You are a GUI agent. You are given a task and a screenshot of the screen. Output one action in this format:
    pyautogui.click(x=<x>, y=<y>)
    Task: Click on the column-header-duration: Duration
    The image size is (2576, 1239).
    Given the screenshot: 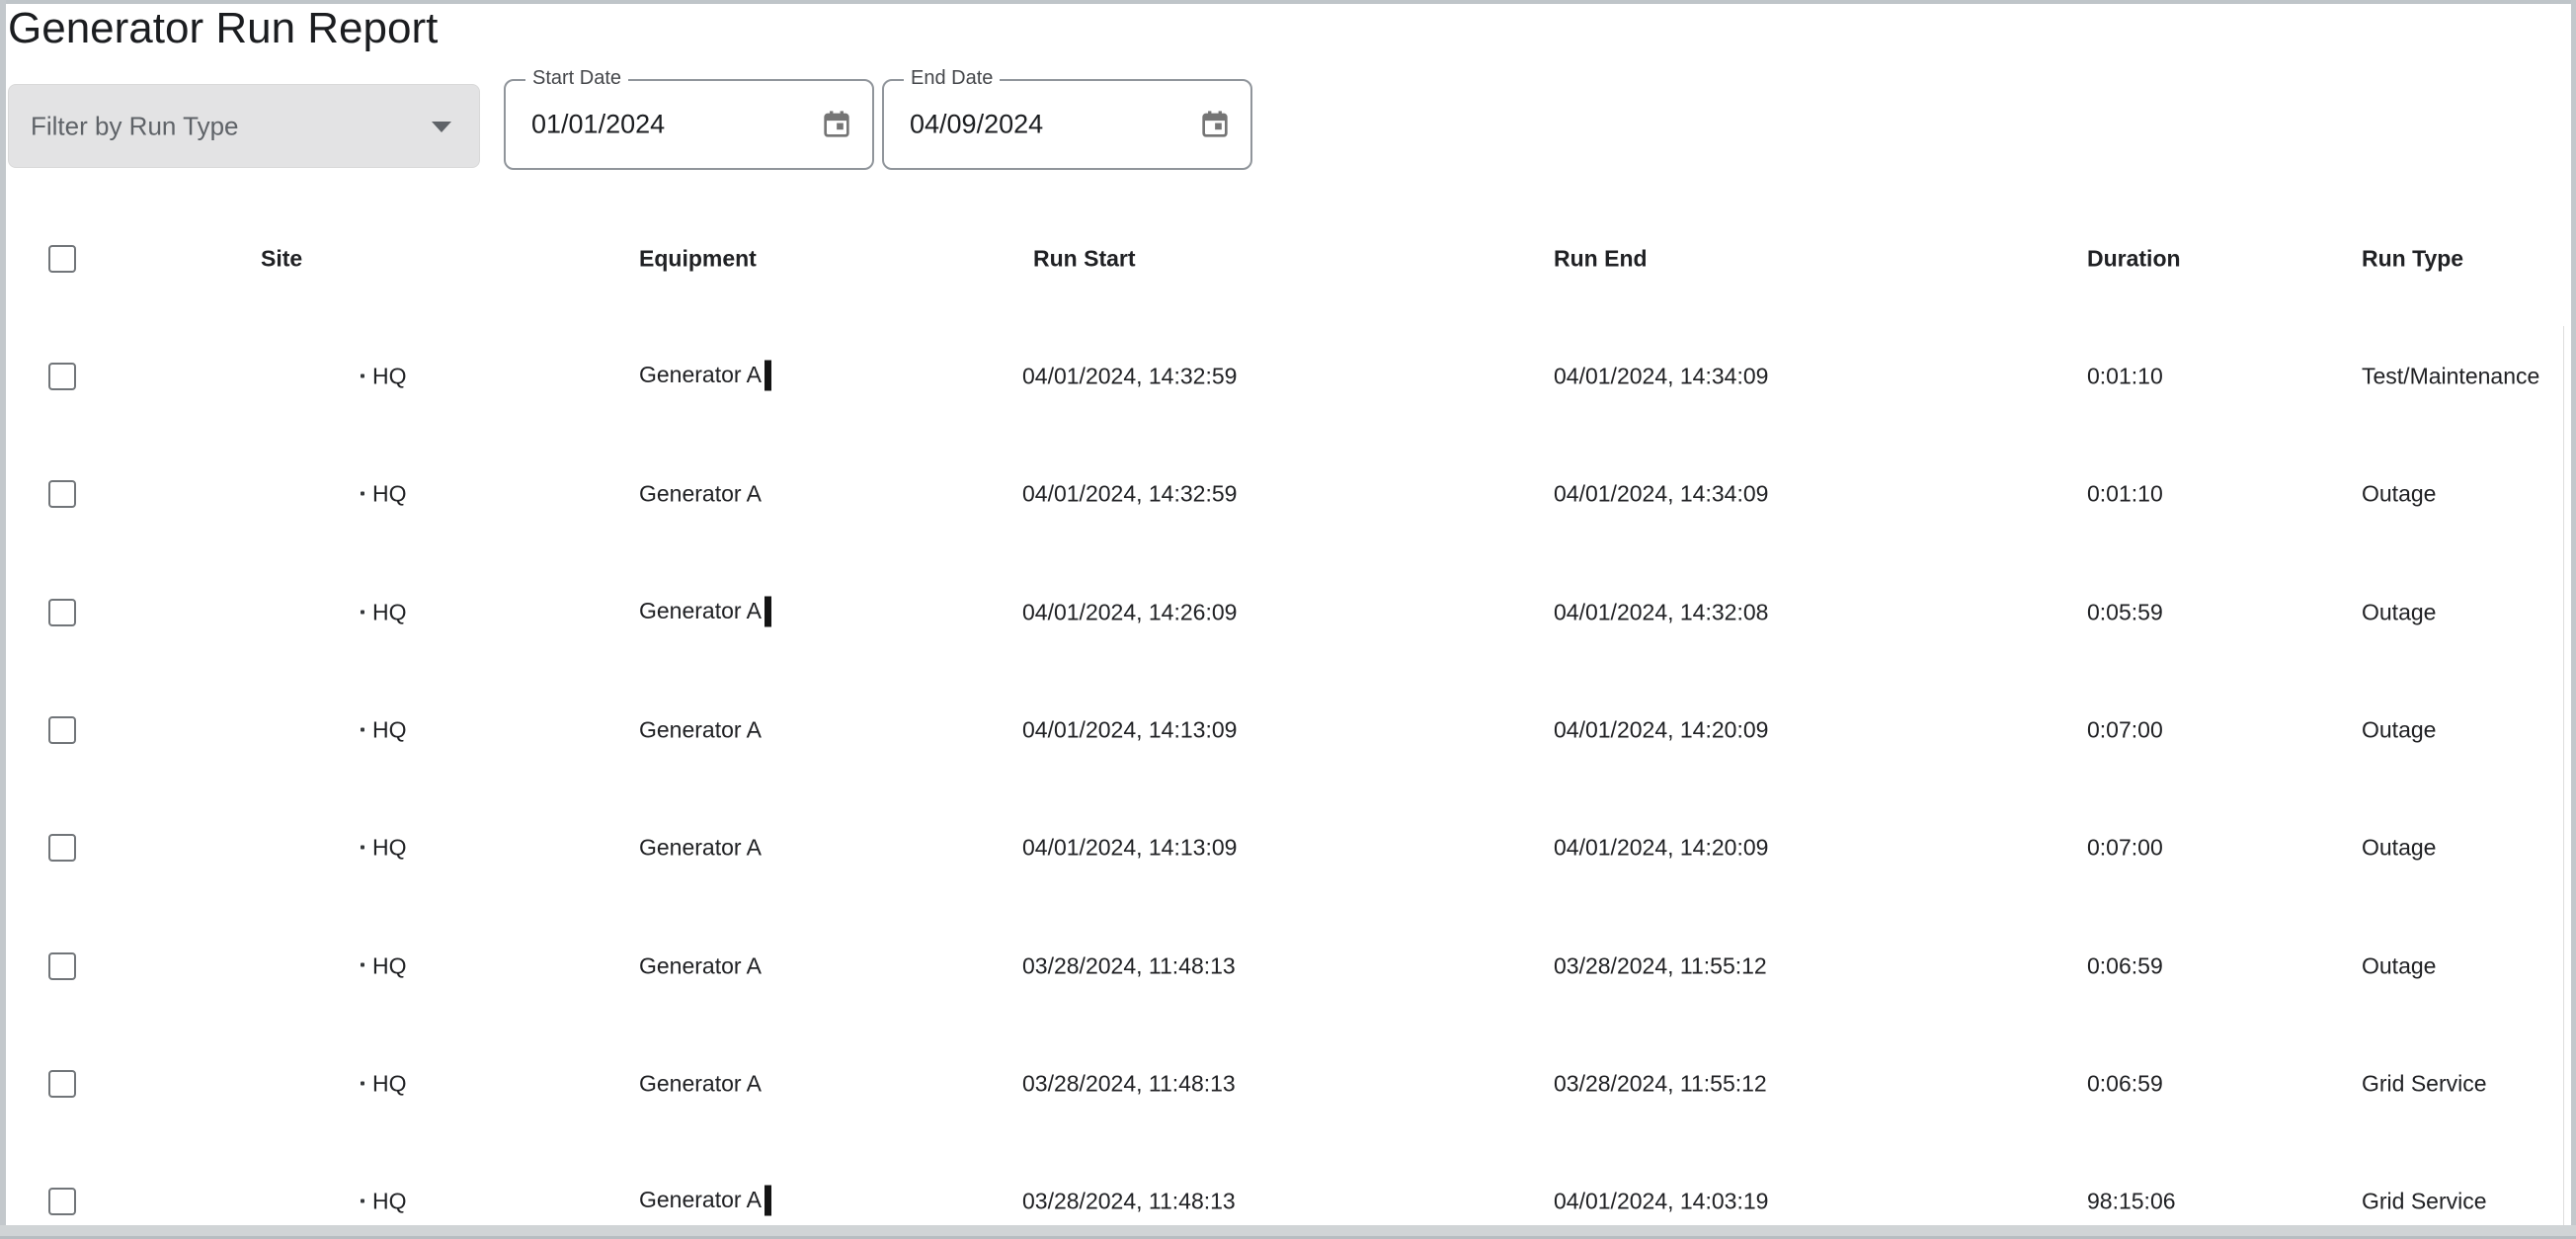 What is the action you would take?
    pyautogui.click(x=2134, y=258)
    